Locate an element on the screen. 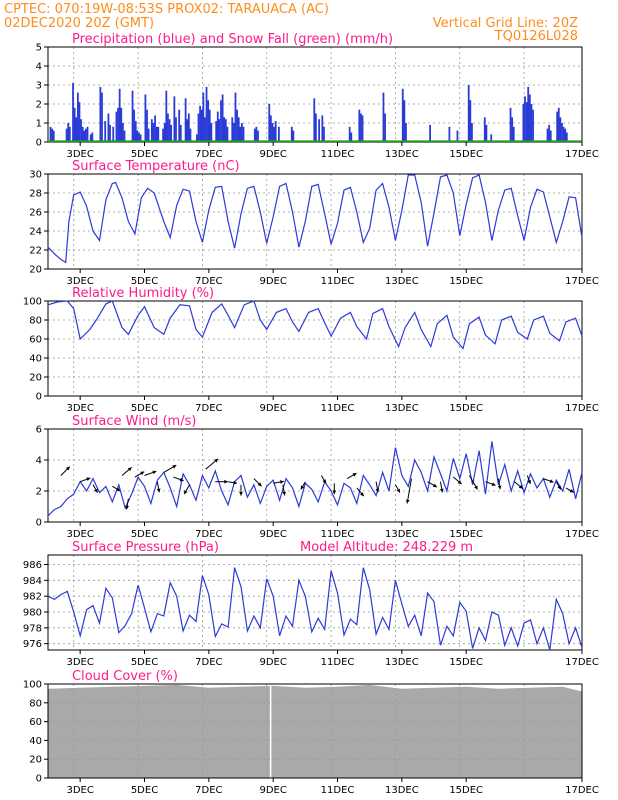 The image size is (618, 800). y-tick-label: 2 is located at coordinates (39, 492).